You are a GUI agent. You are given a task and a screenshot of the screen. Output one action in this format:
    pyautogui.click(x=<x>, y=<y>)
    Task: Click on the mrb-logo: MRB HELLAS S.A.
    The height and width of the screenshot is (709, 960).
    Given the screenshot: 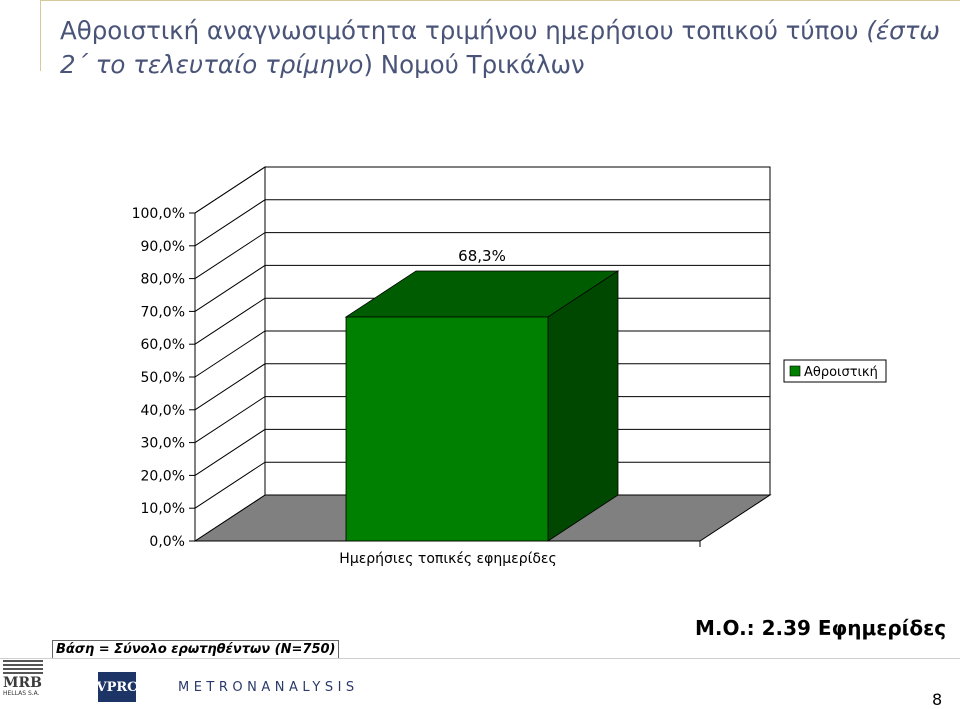 What is the action you would take?
    pyautogui.click(x=25, y=681)
    